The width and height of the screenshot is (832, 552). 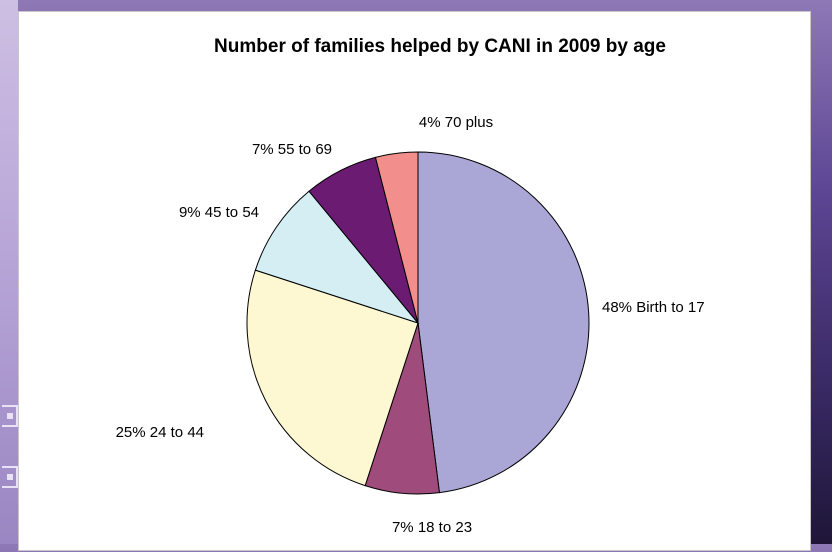 What do you see at coordinates (9, 272) in the screenshot?
I see `decorative-side-strip` at bounding box center [9, 272].